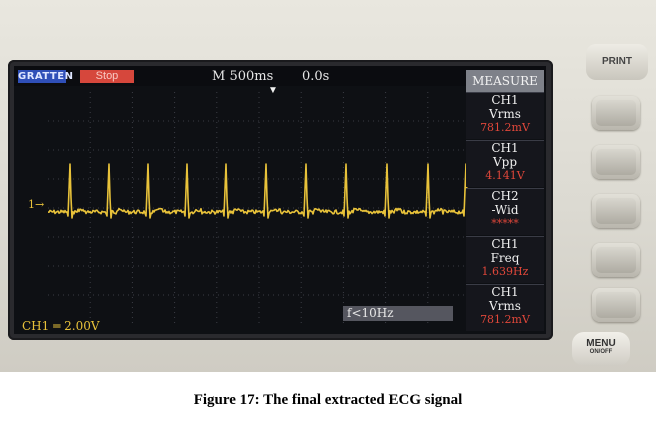  I want to click on measure-value: 1.639Hz, so click(505, 271).